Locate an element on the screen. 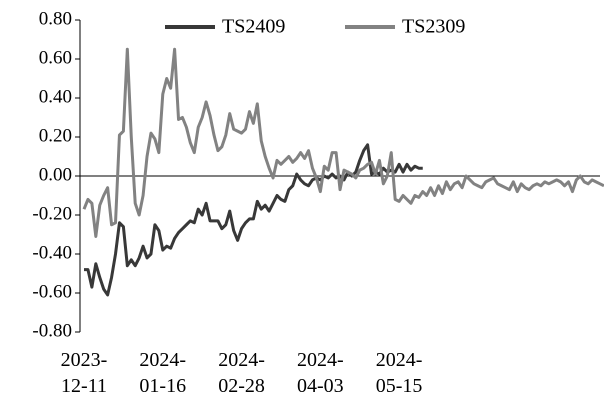 The width and height of the screenshot is (604, 407). y-tick-label: 0.00 is located at coordinates (55, 174).